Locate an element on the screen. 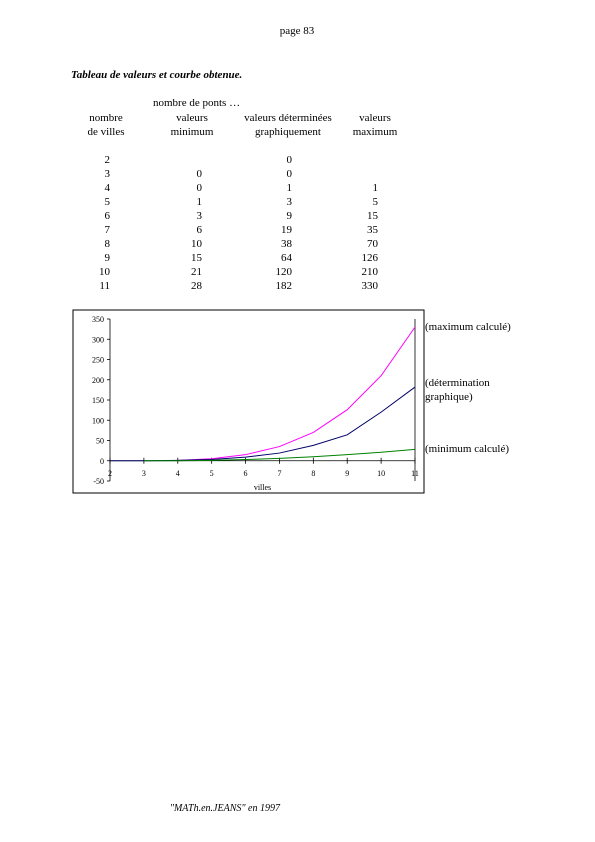 The image size is (595, 842). table-cell: 21 is located at coordinates (196, 272).